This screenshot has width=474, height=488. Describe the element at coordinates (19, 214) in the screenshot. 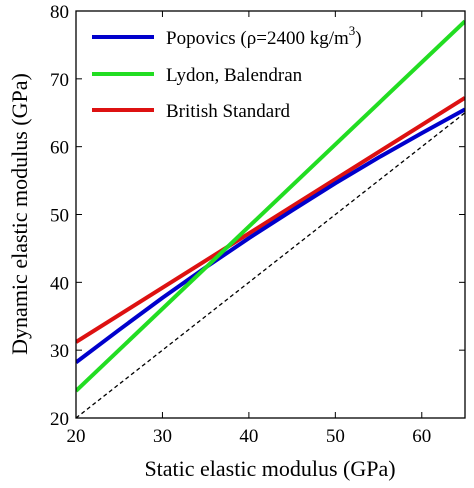

I see `y-axis-title: Dynamic elastic modulus (GPa)` at that location.